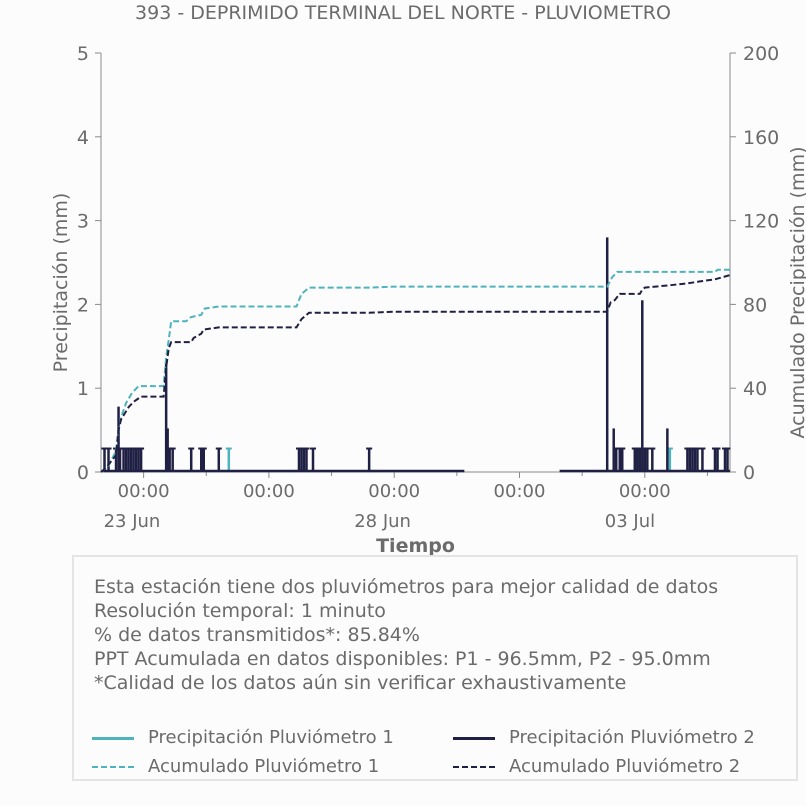  Describe the element at coordinates (83, 305) in the screenshot. I see `left-tick-label: 2` at that location.